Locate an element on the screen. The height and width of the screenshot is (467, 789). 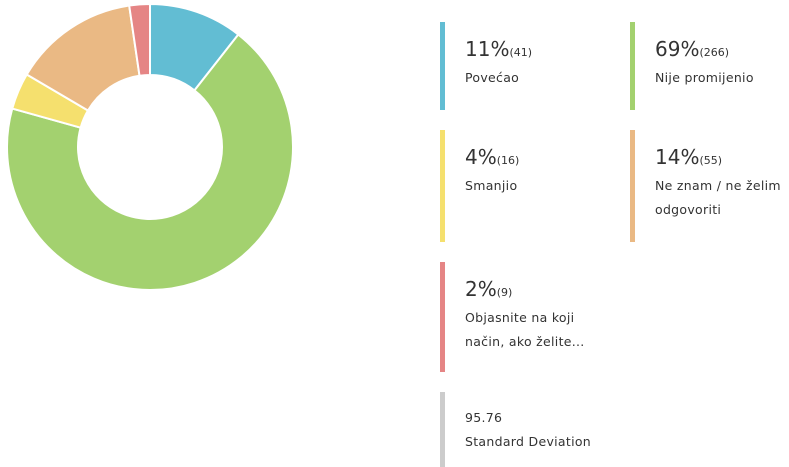
legend-percent: 4% is located at coordinates (481, 157).